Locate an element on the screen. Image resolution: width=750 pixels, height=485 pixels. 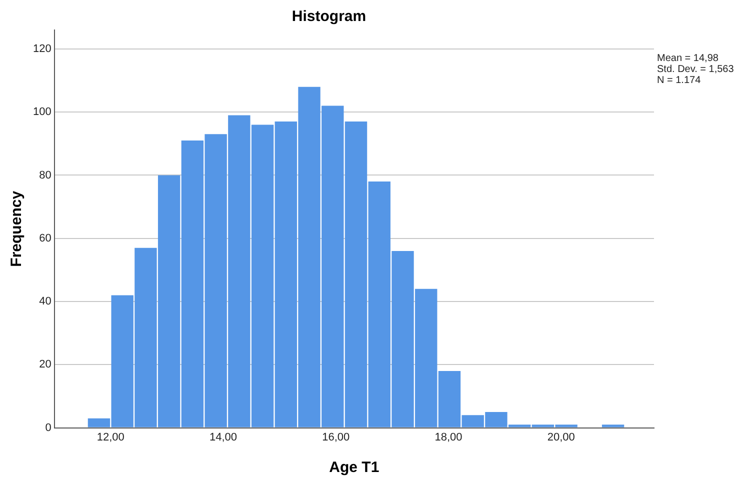
x-tick-label: 12,00 is located at coordinates (110, 437).